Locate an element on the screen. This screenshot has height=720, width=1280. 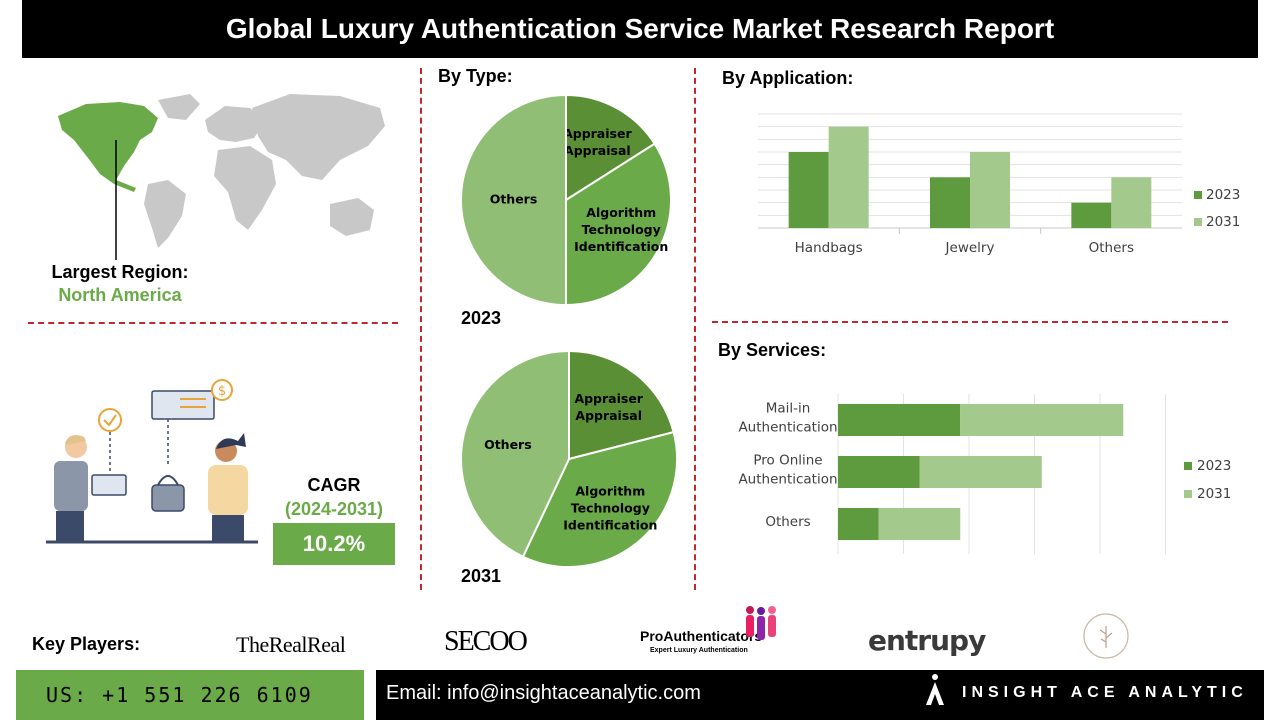
footer-brand: INSIGHT ACE ANALYTIC is located at coordinates (1105, 692).